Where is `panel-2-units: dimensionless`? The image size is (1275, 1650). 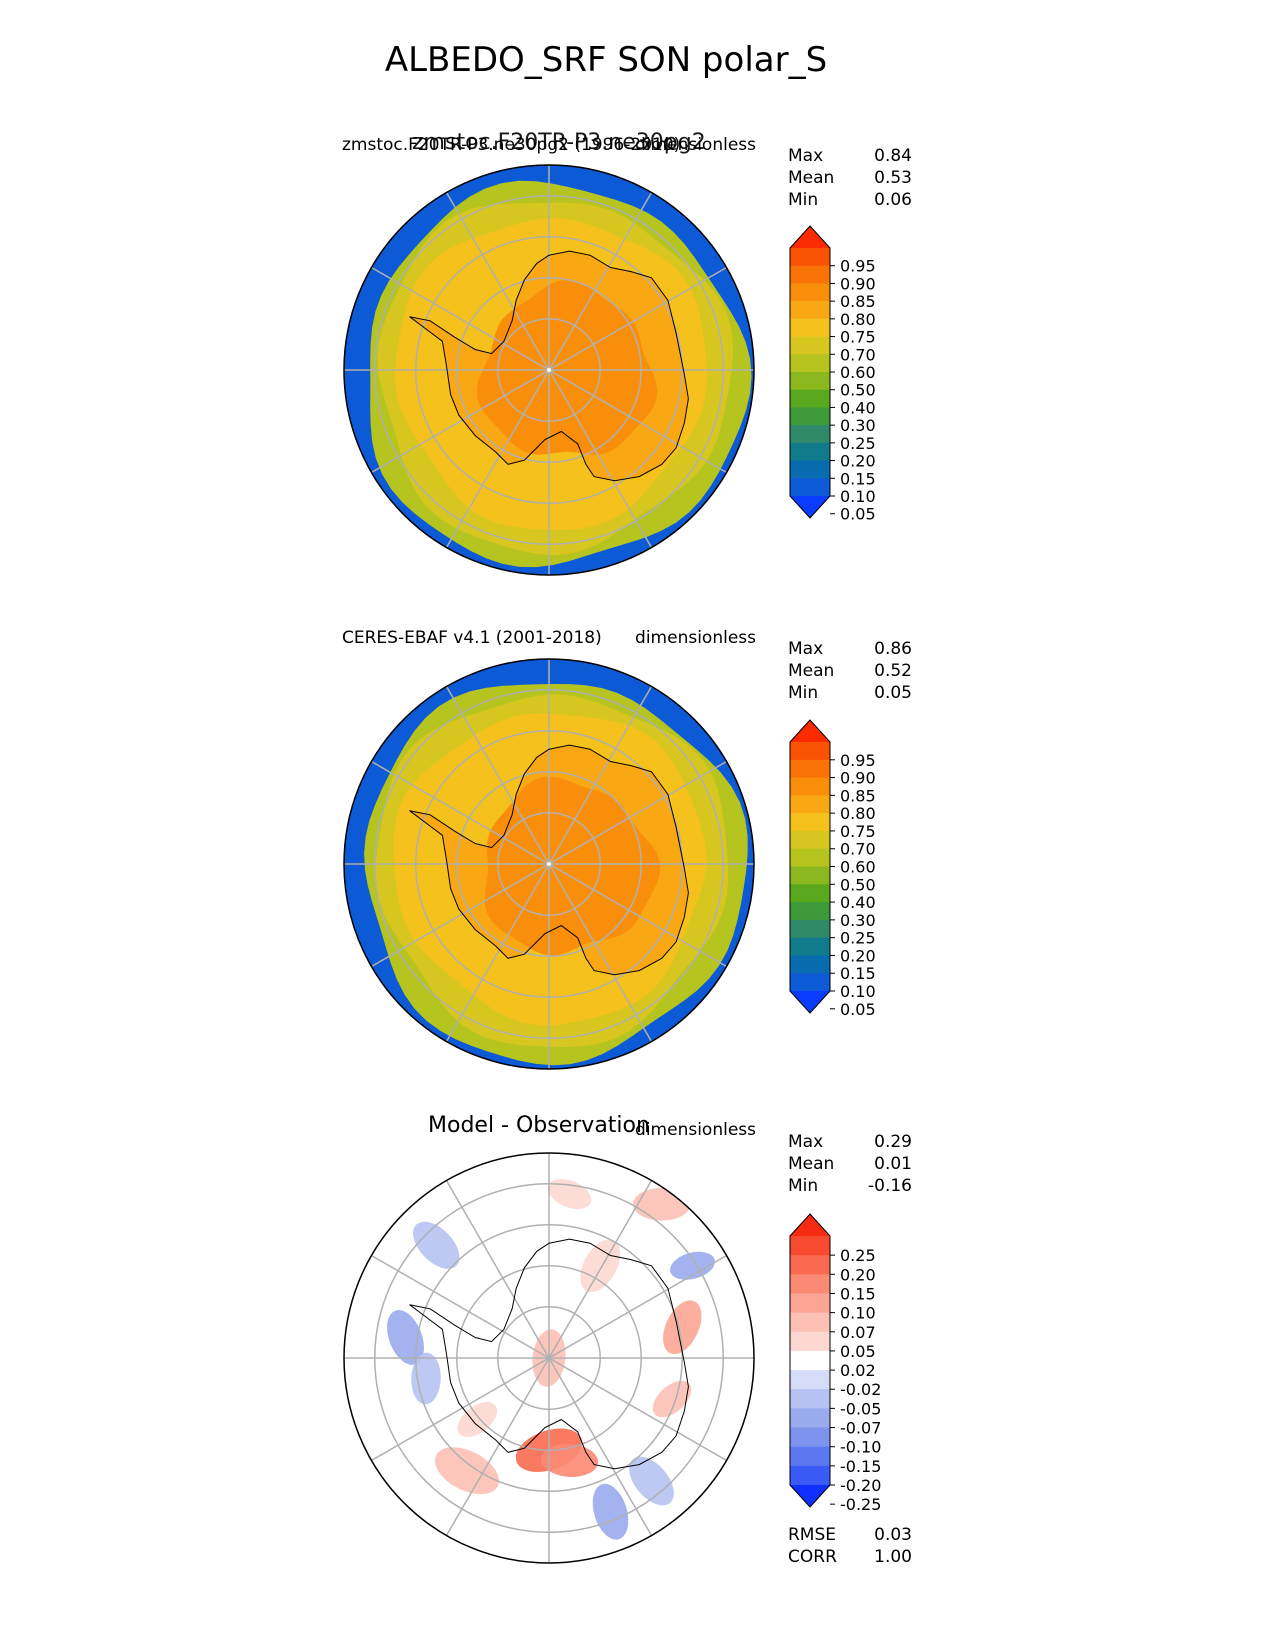 panel-2-units: dimensionless is located at coordinates (695, 638).